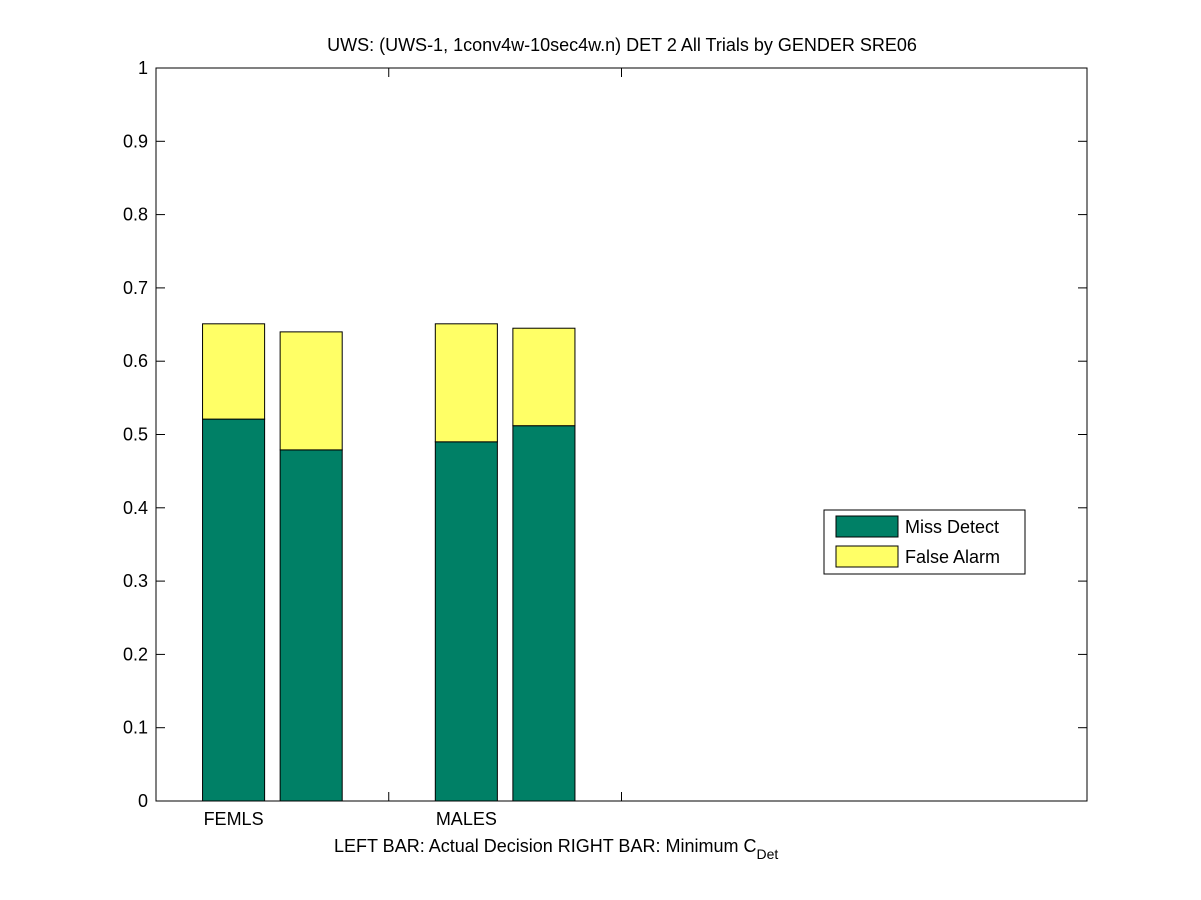 This screenshot has width=1201, height=900. What do you see at coordinates (234, 819) in the screenshot?
I see `category-label: FEMLS` at bounding box center [234, 819].